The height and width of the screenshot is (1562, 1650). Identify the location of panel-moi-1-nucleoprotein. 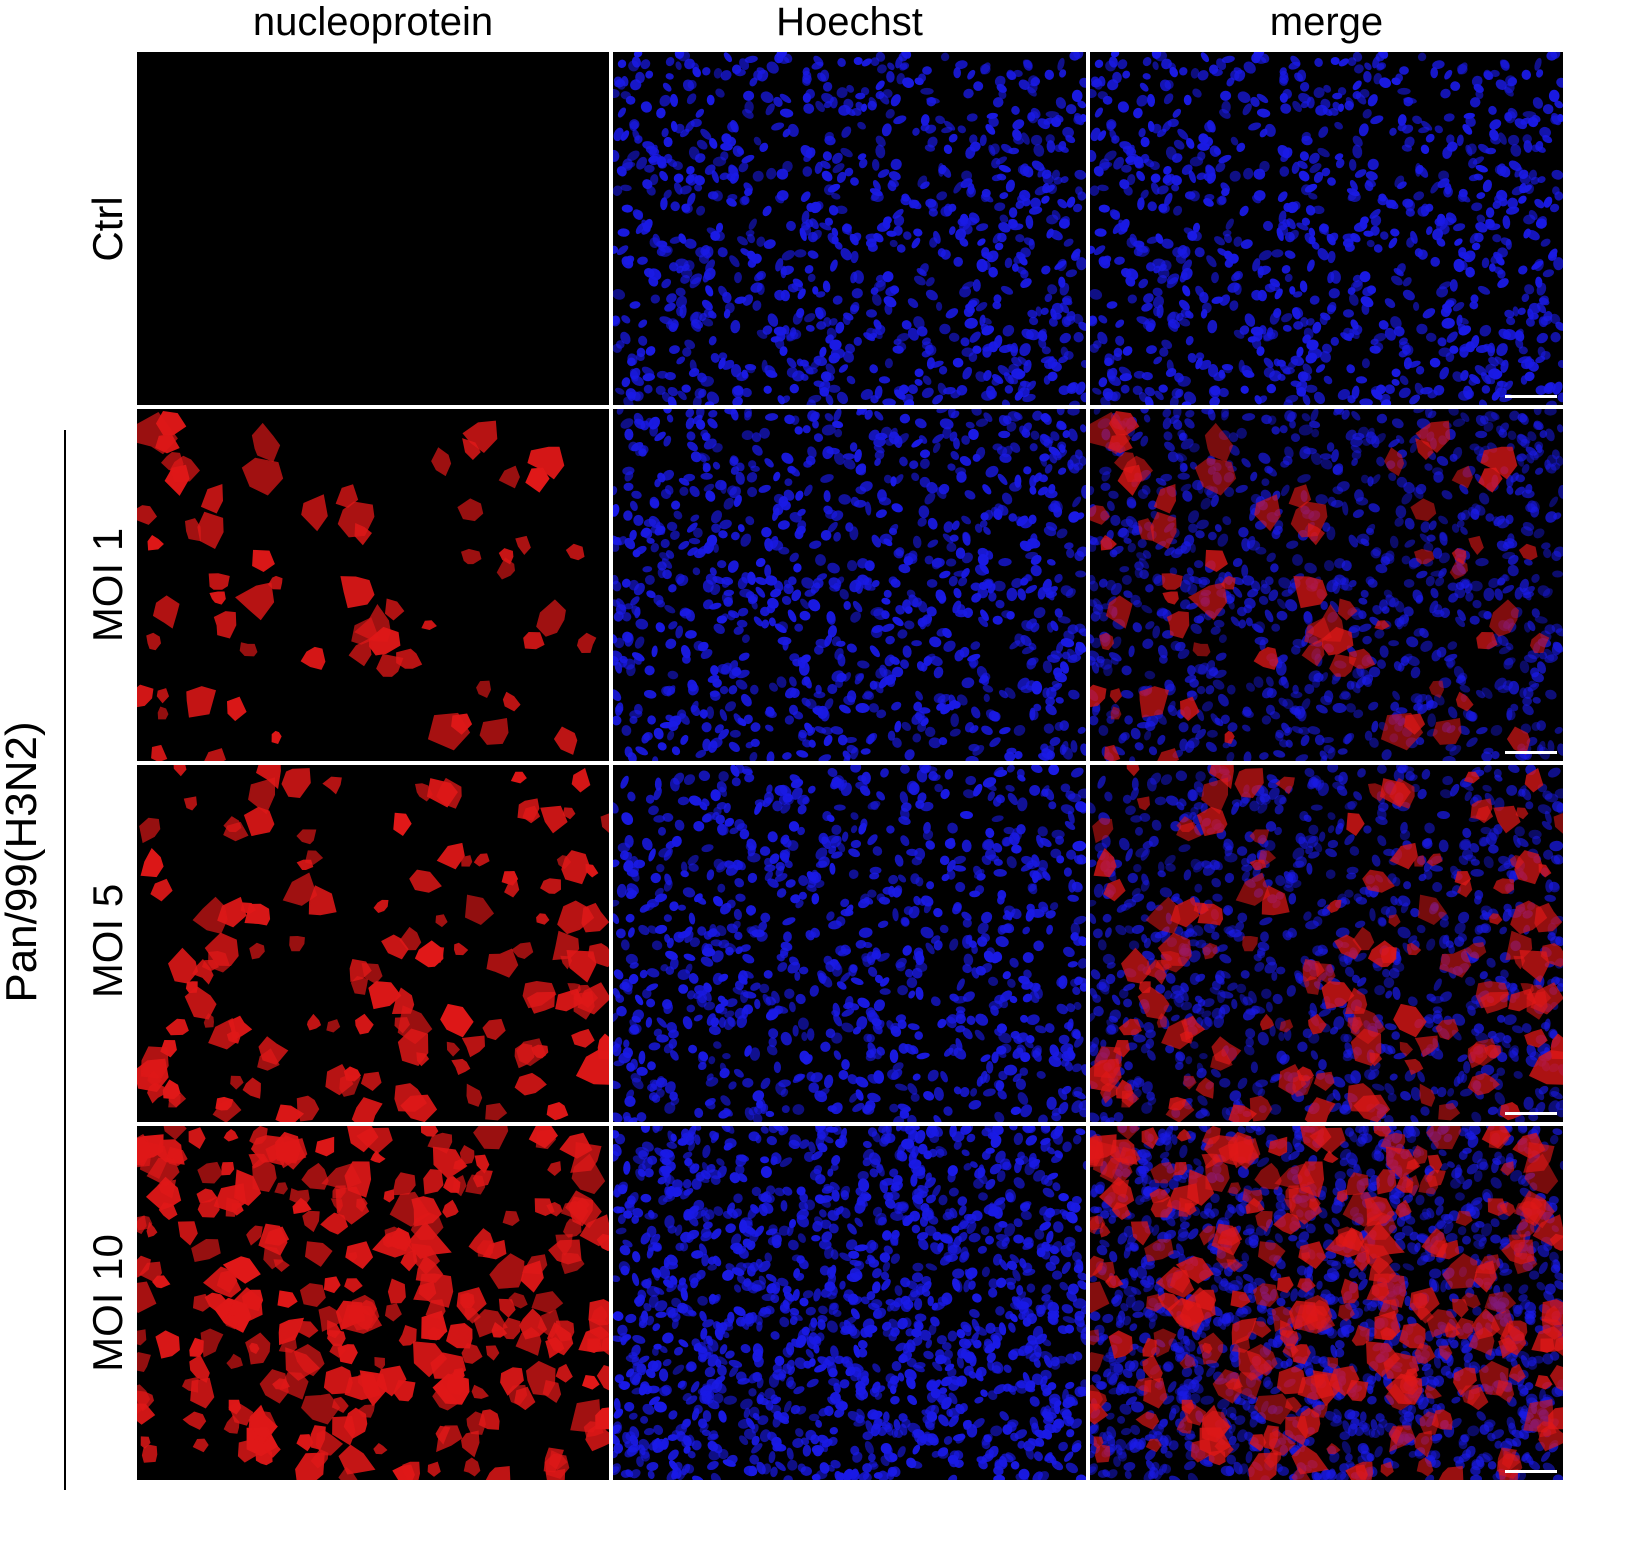
(373, 585).